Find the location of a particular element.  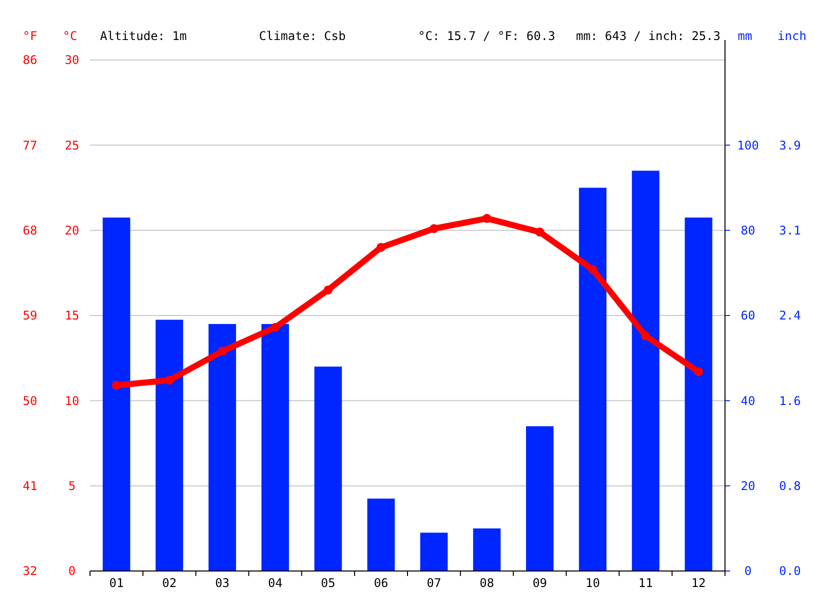

y3-tick-label: 32 is located at coordinates (30, 571).